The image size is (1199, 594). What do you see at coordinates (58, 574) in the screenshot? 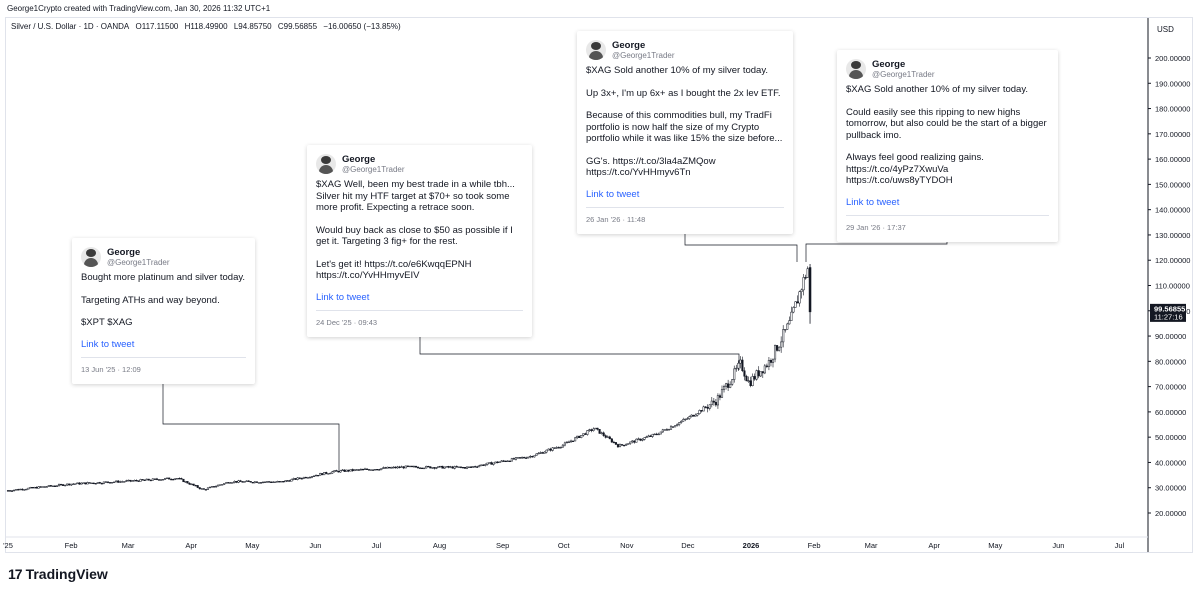
I see `tradingview-logo: 17 TradingView` at bounding box center [58, 574].